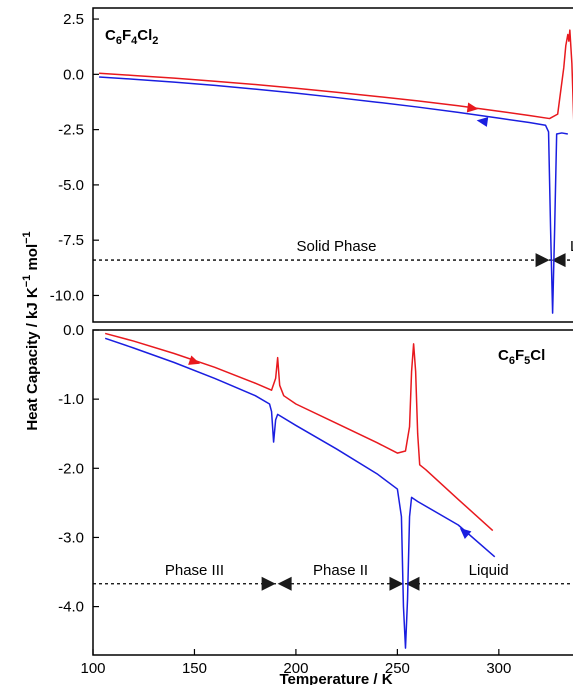  I want to click on phase-region-label: Liquid, so click(489, 570).